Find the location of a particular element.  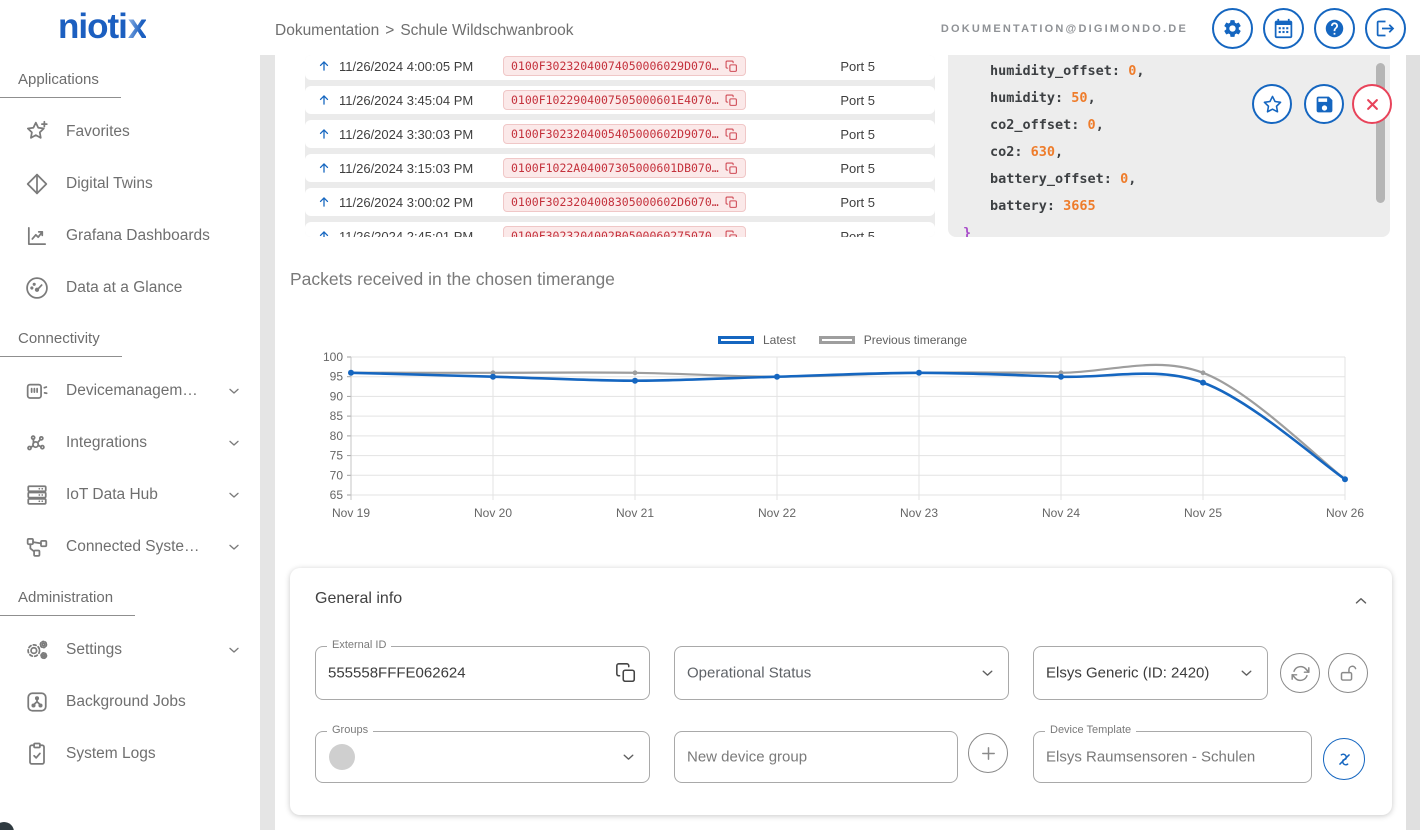

sidebar-section-title-connectivity: Connectivity is located at coordinates (61, 343).